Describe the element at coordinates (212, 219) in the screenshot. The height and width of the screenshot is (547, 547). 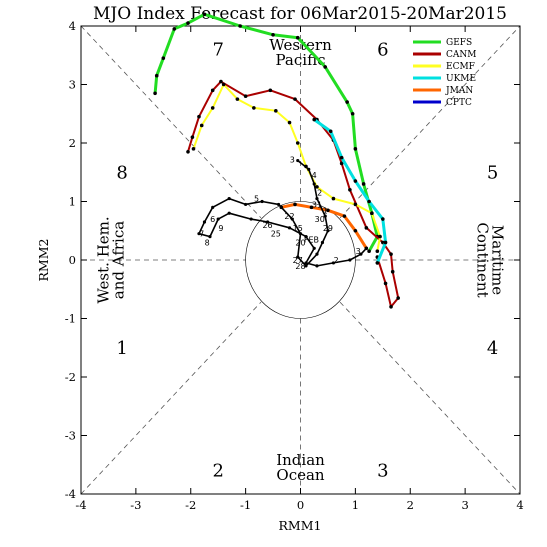
I see `day-label: 6` at that location.